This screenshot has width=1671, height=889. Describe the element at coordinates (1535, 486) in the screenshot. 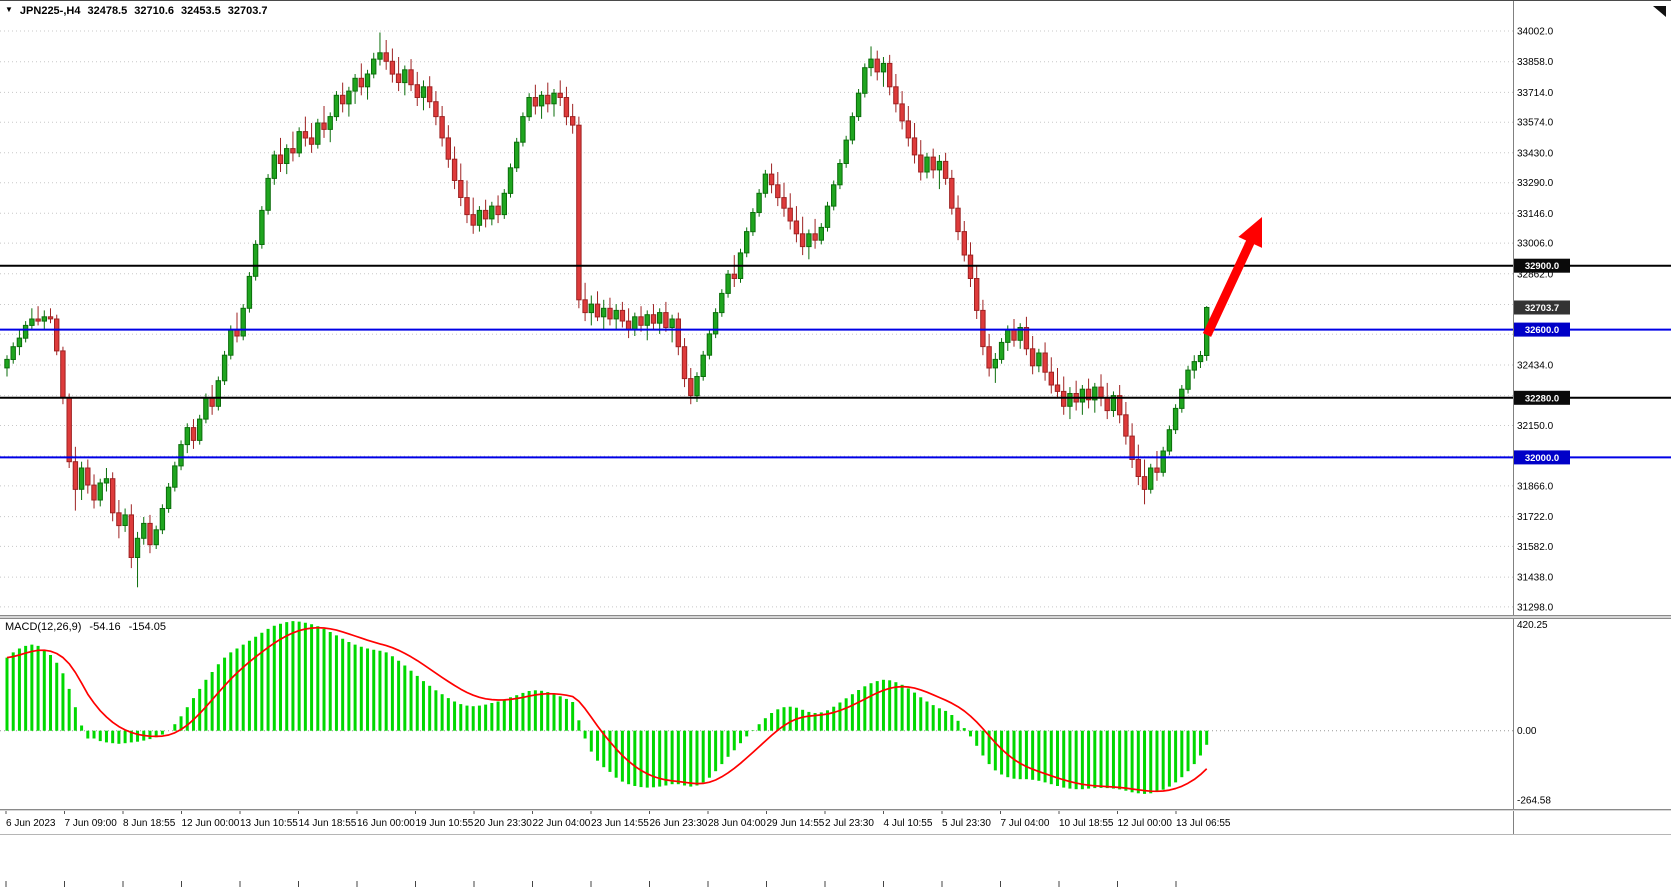

I see `price-axis-label: 31866.0` at that location.